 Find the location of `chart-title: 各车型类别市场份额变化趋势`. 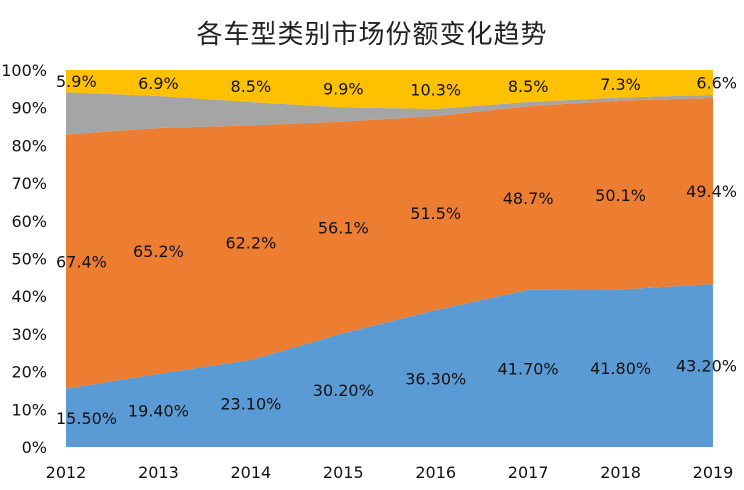

chart-title: 各车型类别市场份额变化趋势 is located at coordinates (372, 35).